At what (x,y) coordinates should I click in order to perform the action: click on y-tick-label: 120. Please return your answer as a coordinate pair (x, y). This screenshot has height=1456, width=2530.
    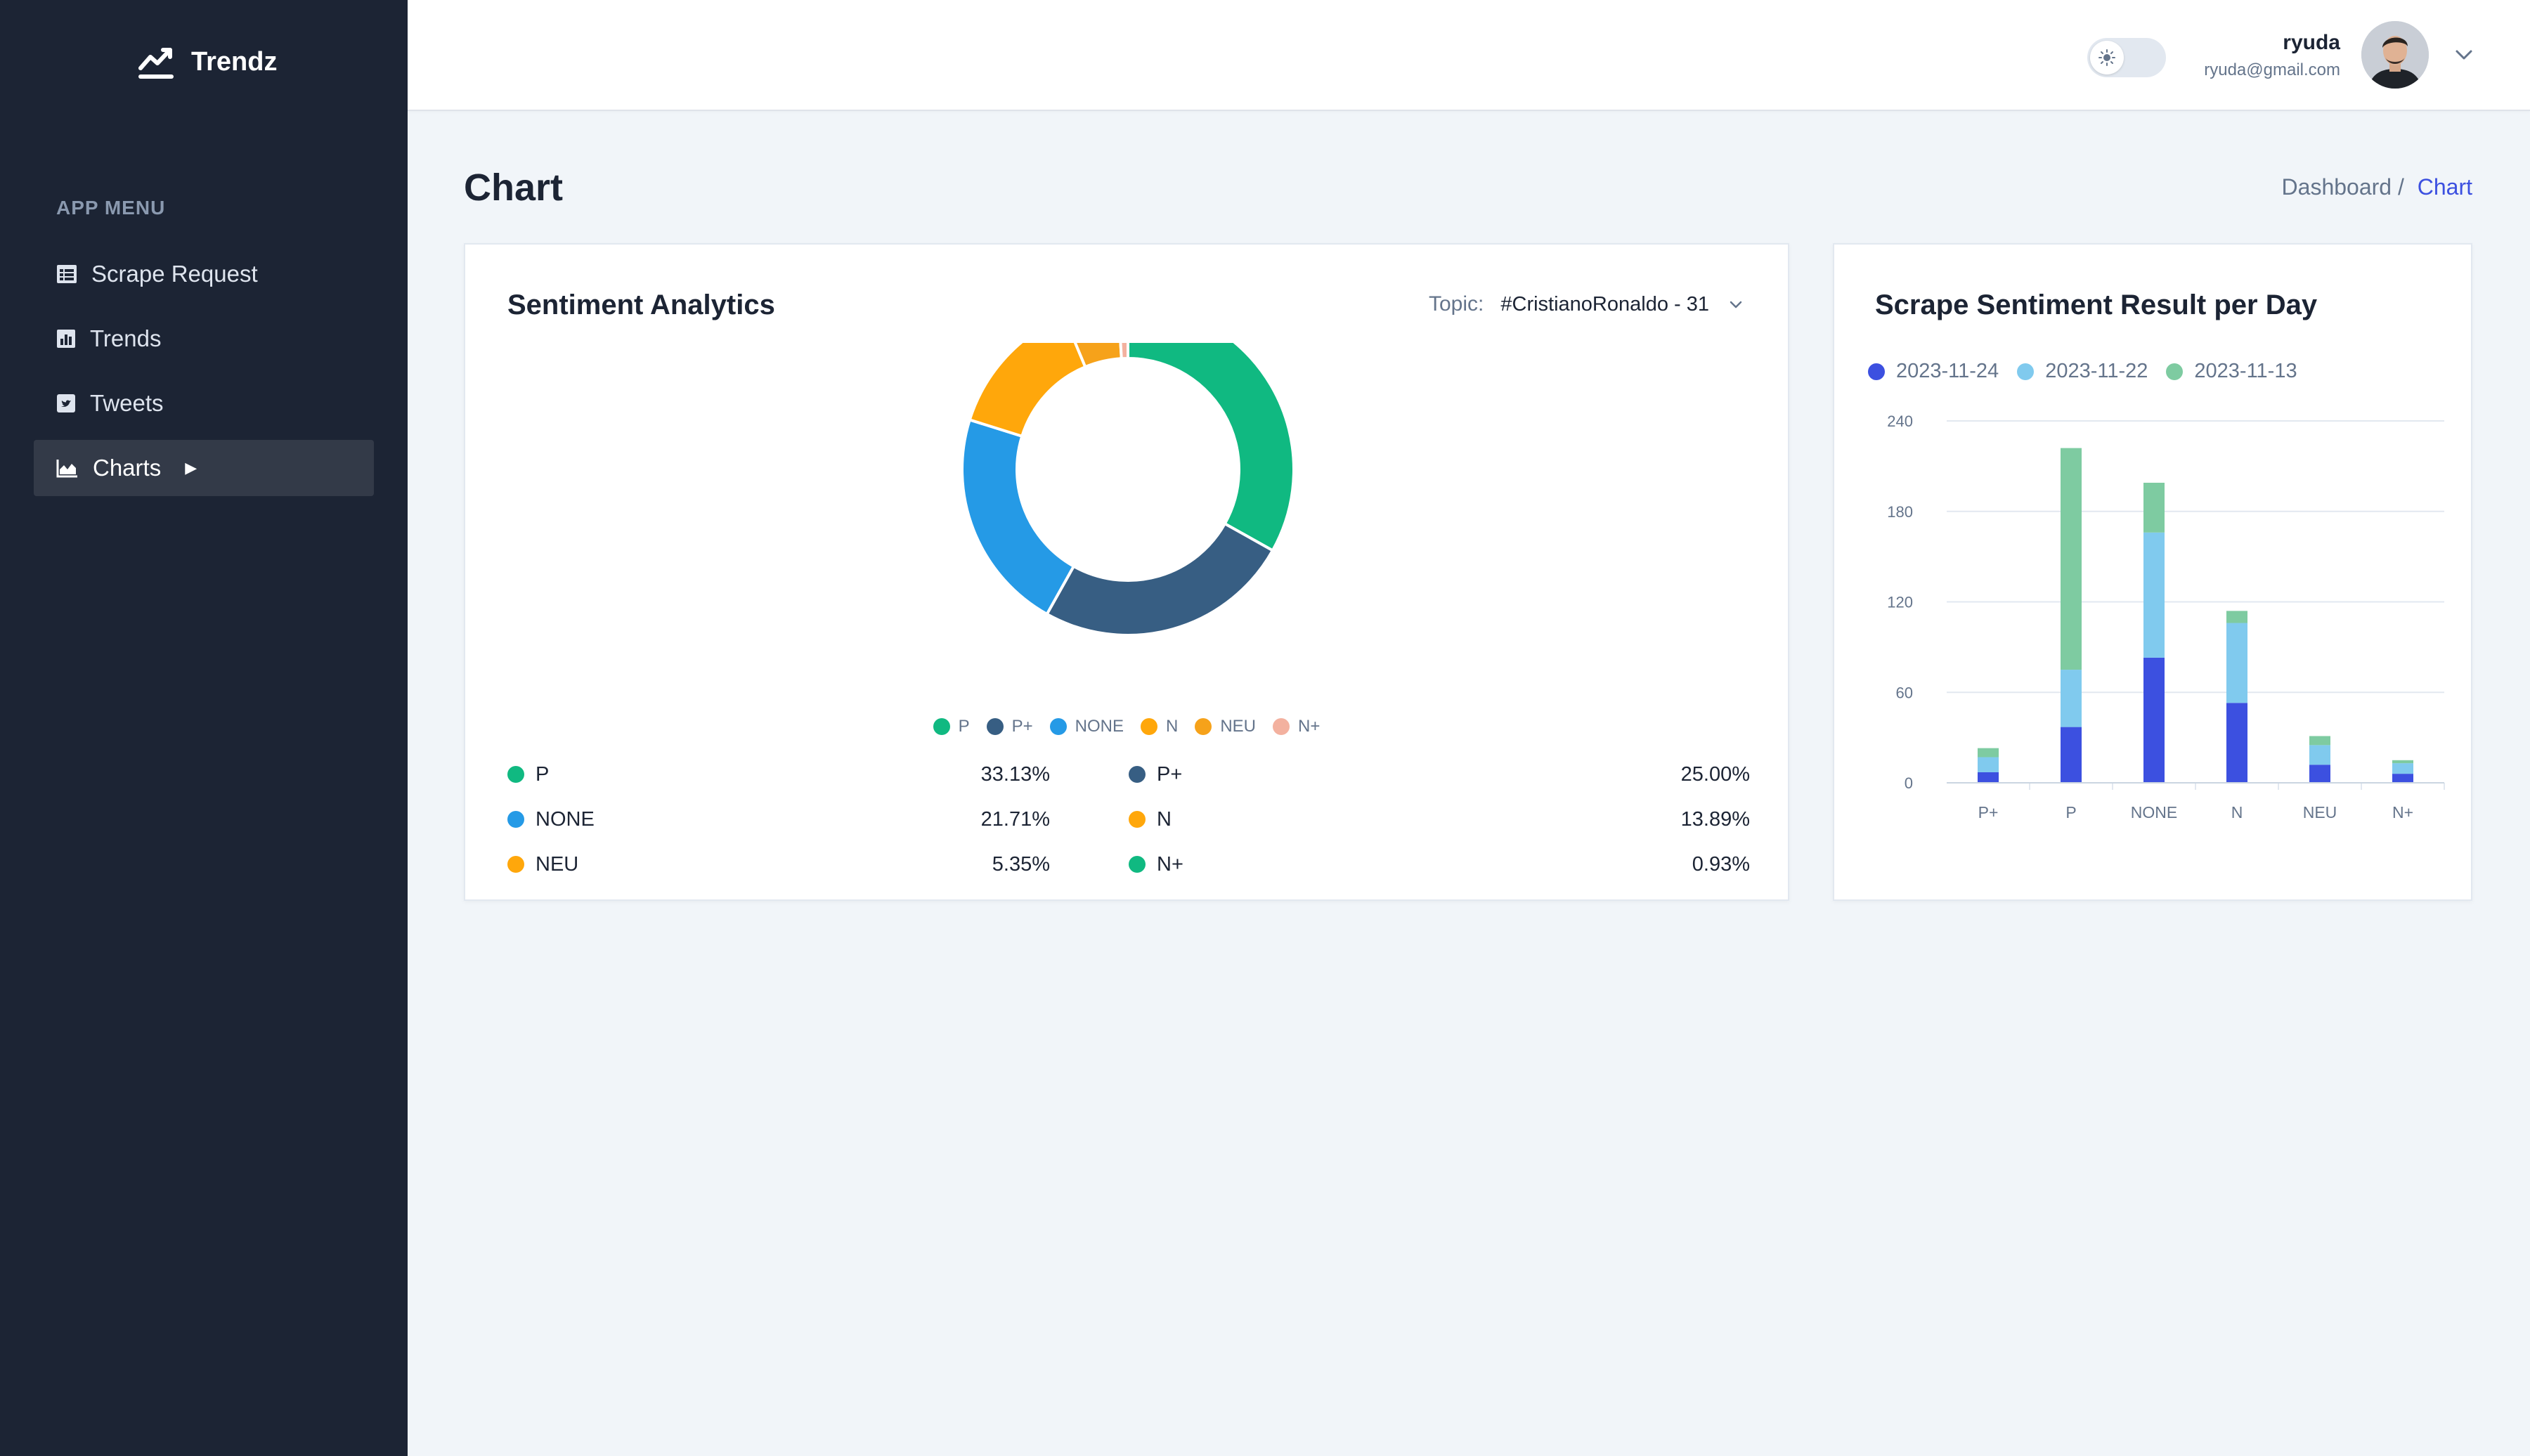
    Looking at the image, I should click on (1900, 603).